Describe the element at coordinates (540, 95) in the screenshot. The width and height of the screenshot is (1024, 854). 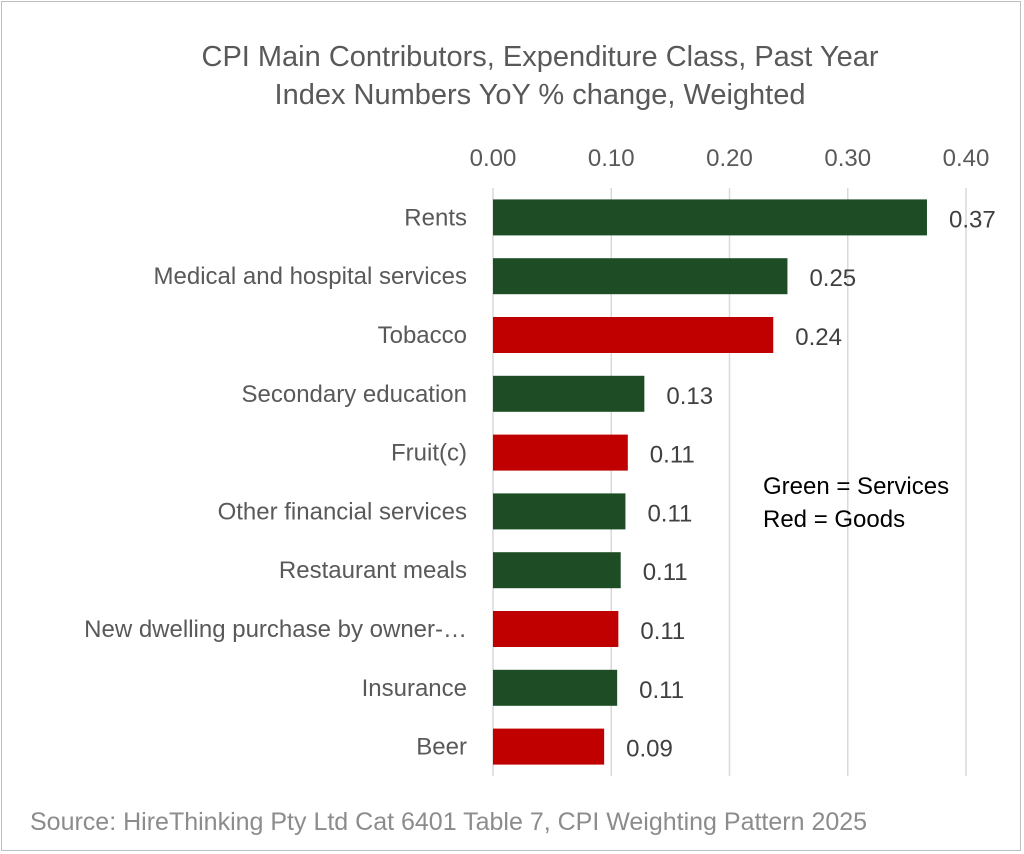
I see `chart-title-line-2: Index Numbers YoY % change, Weighted` at that location.